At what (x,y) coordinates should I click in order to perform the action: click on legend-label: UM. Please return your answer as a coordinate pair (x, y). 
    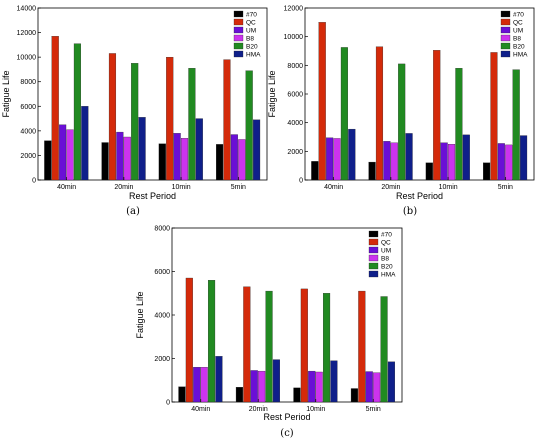
    Looking at the image, I should click on (386, 251).